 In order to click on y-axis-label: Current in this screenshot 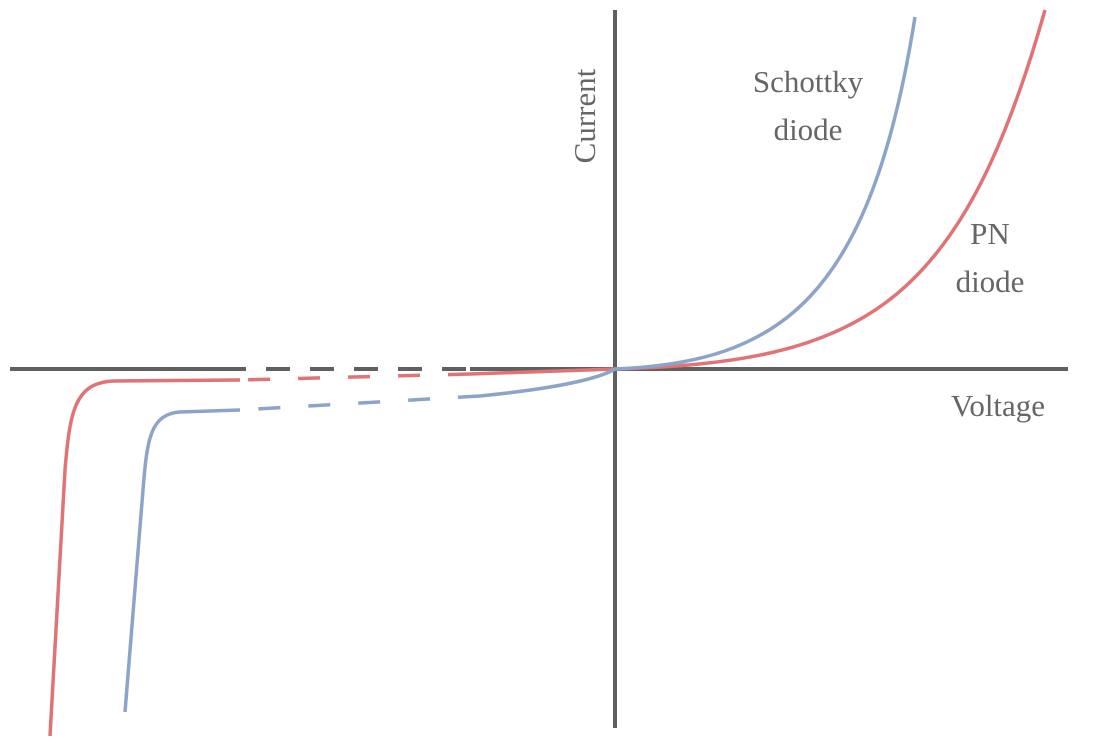, I will do `click(584, 116)`.